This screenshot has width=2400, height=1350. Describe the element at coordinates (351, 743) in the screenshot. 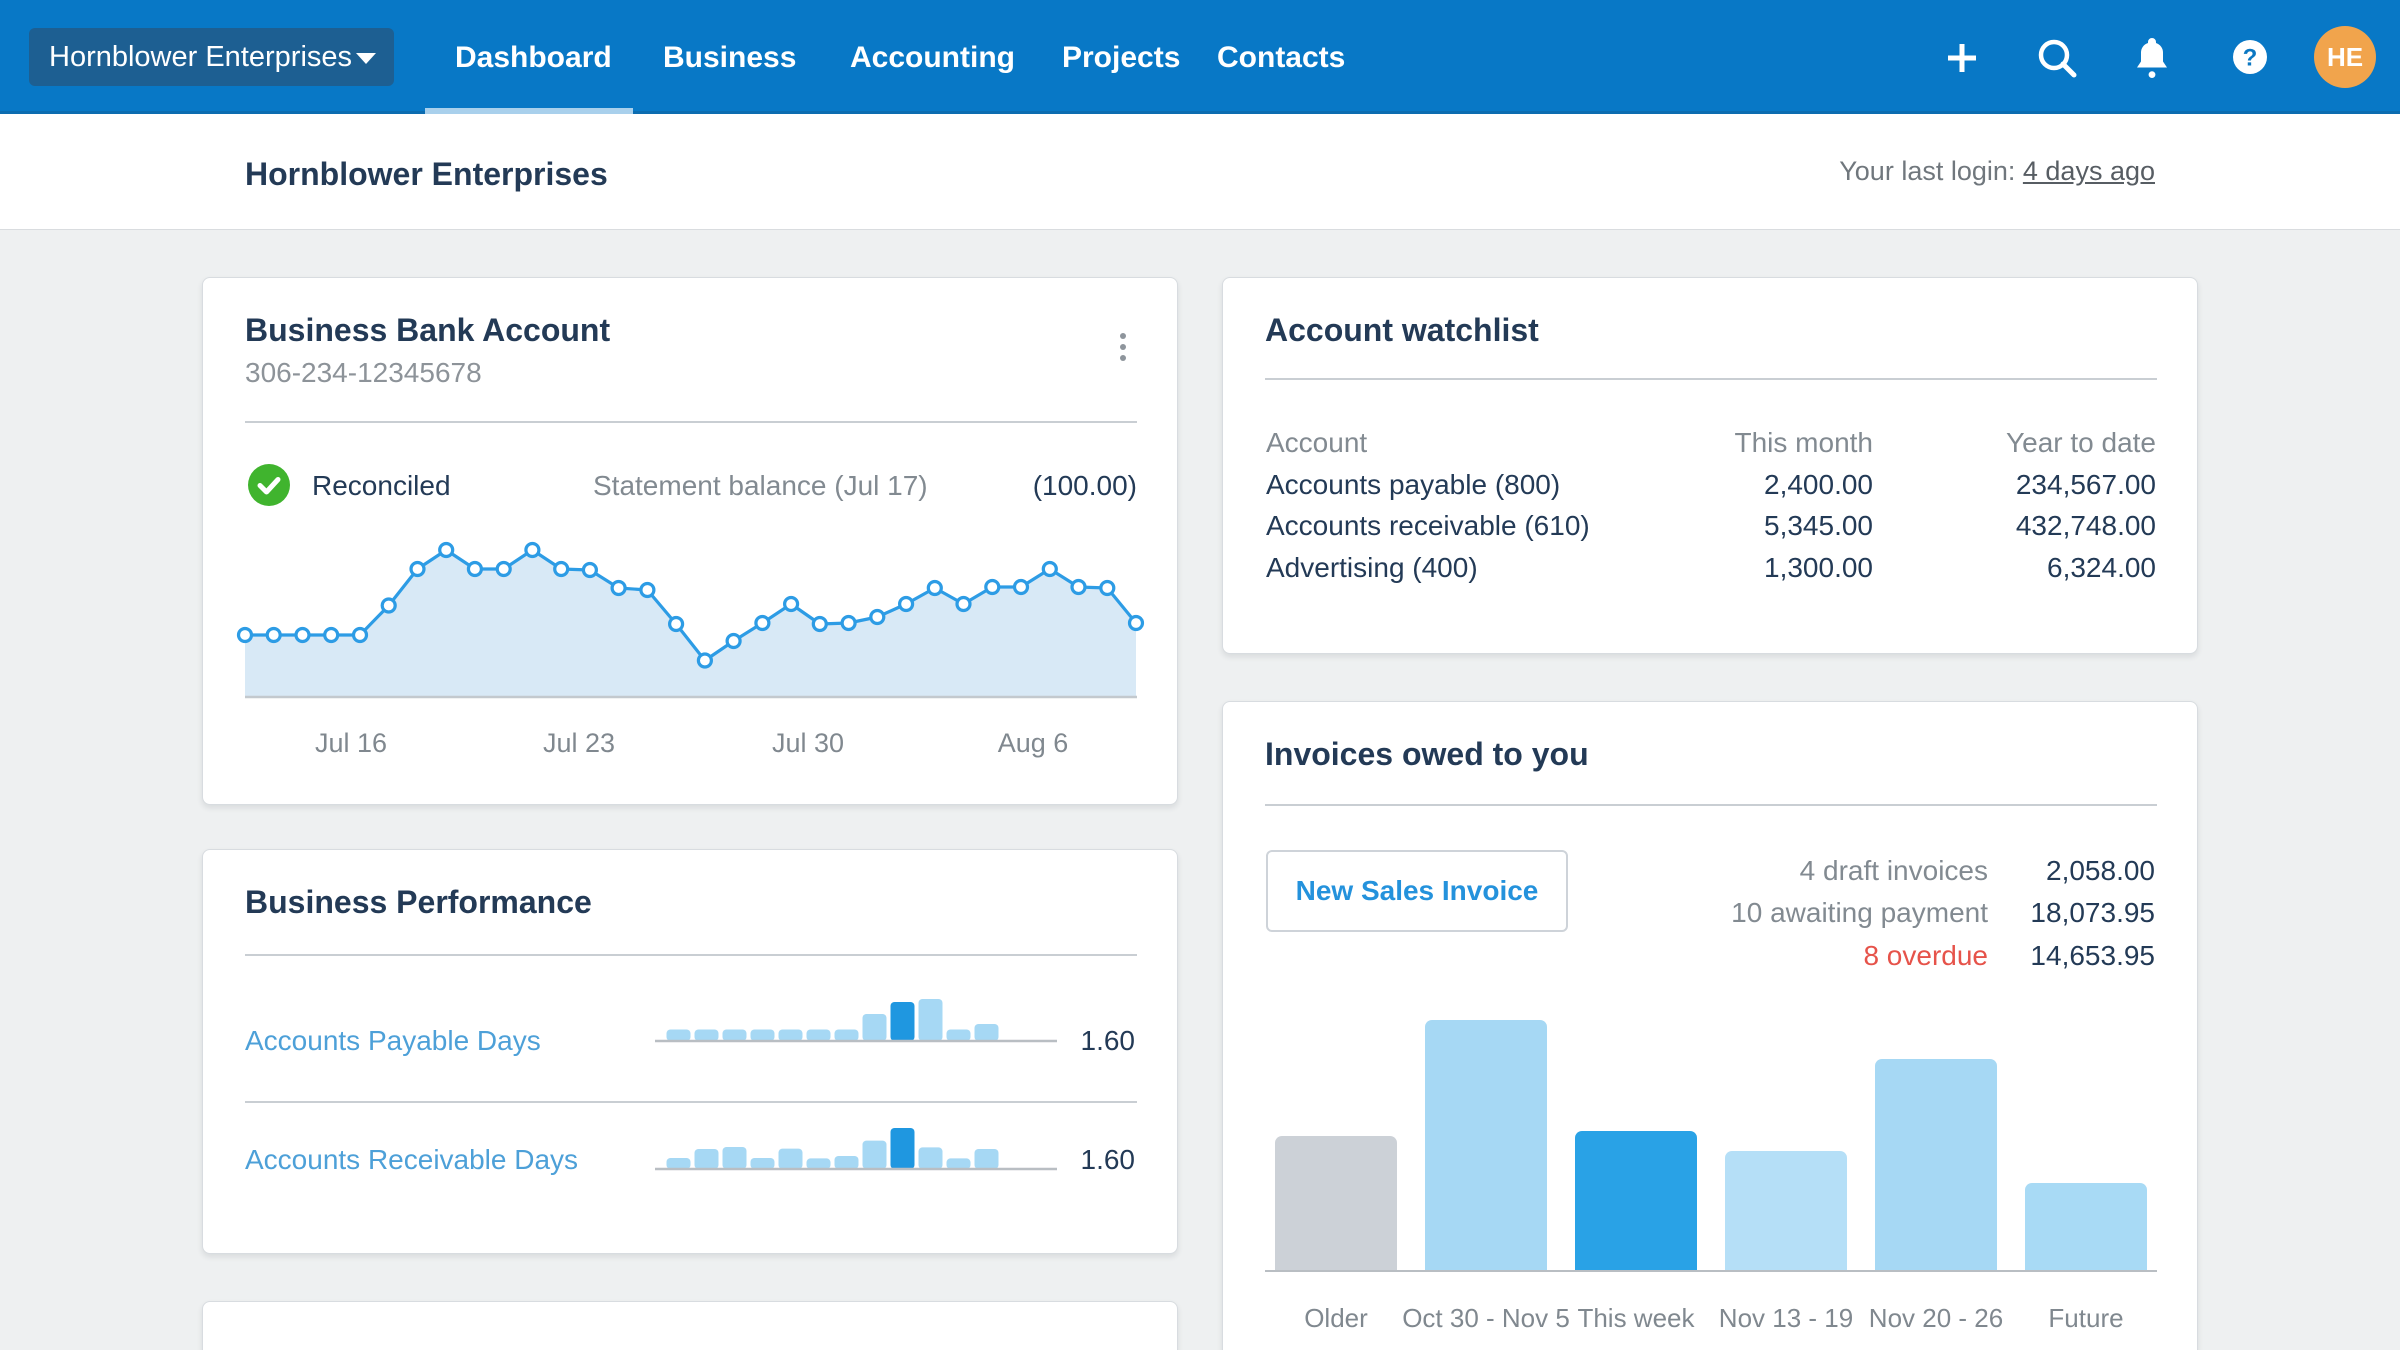

I see `svg-text: Jul 16` at that location.